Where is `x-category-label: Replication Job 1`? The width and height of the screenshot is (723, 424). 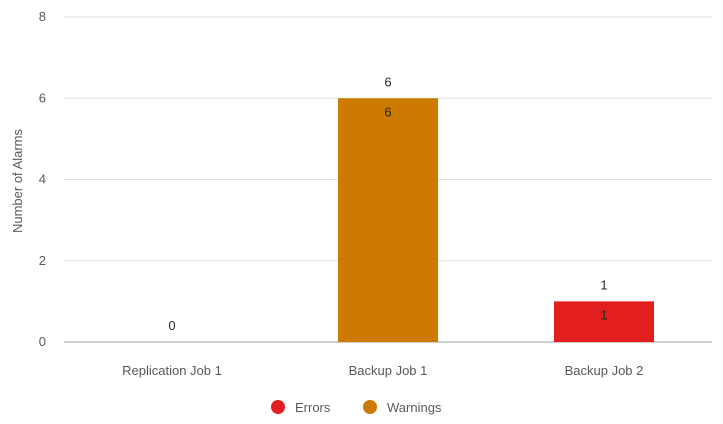
x-category-label: Replication Job 1 is located at coordinates (172, 370).